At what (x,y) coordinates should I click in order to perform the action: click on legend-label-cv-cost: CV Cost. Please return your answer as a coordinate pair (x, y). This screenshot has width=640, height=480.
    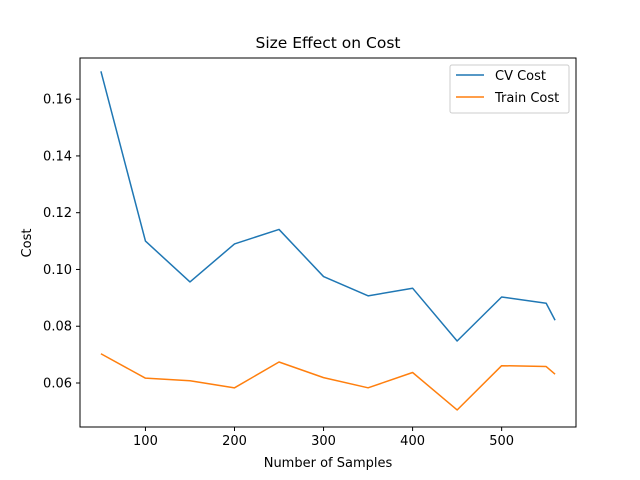
    Looking at the image, I should click on (520, 76).